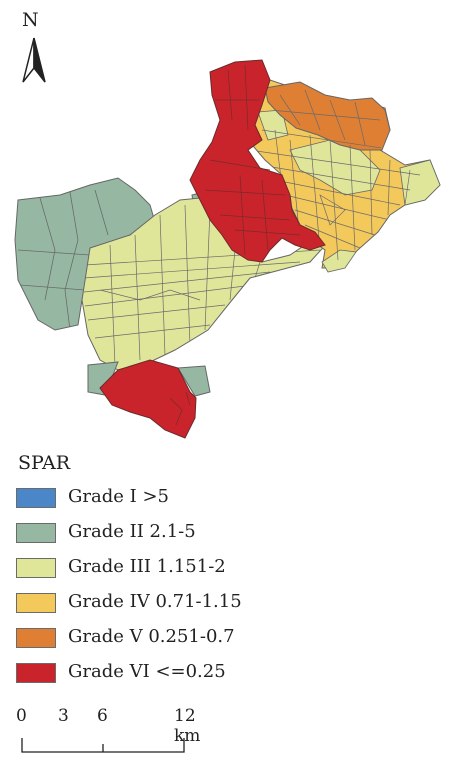 This screenshot has width=474, height=770. Describe the element at coordinates (103, 745) in the screenshot. I see `scale-bar-line` at that location.